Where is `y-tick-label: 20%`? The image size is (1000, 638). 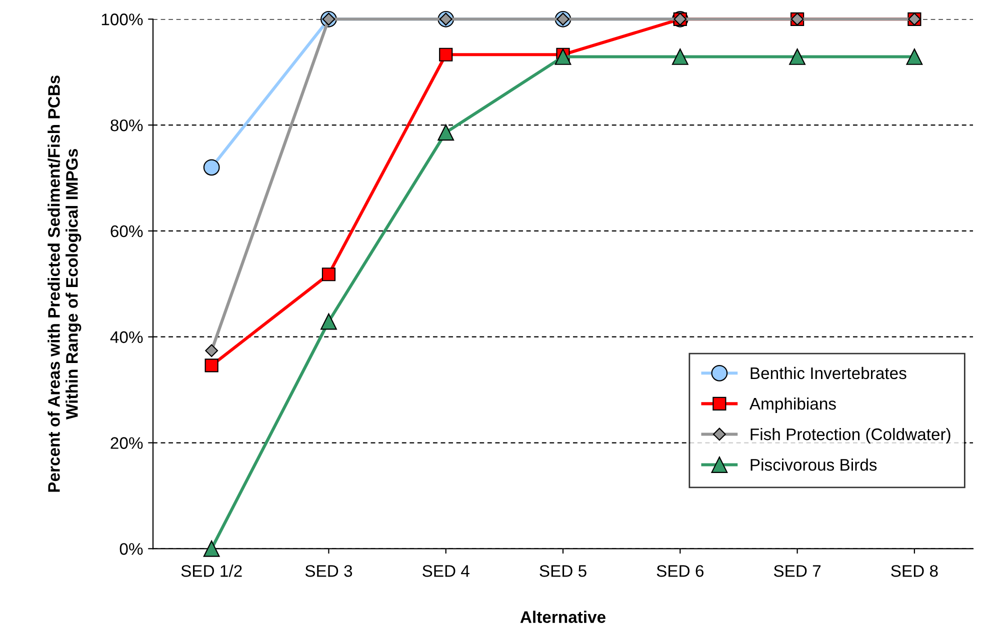 y-tick-label: 20% is located at coordinates (126, 443).